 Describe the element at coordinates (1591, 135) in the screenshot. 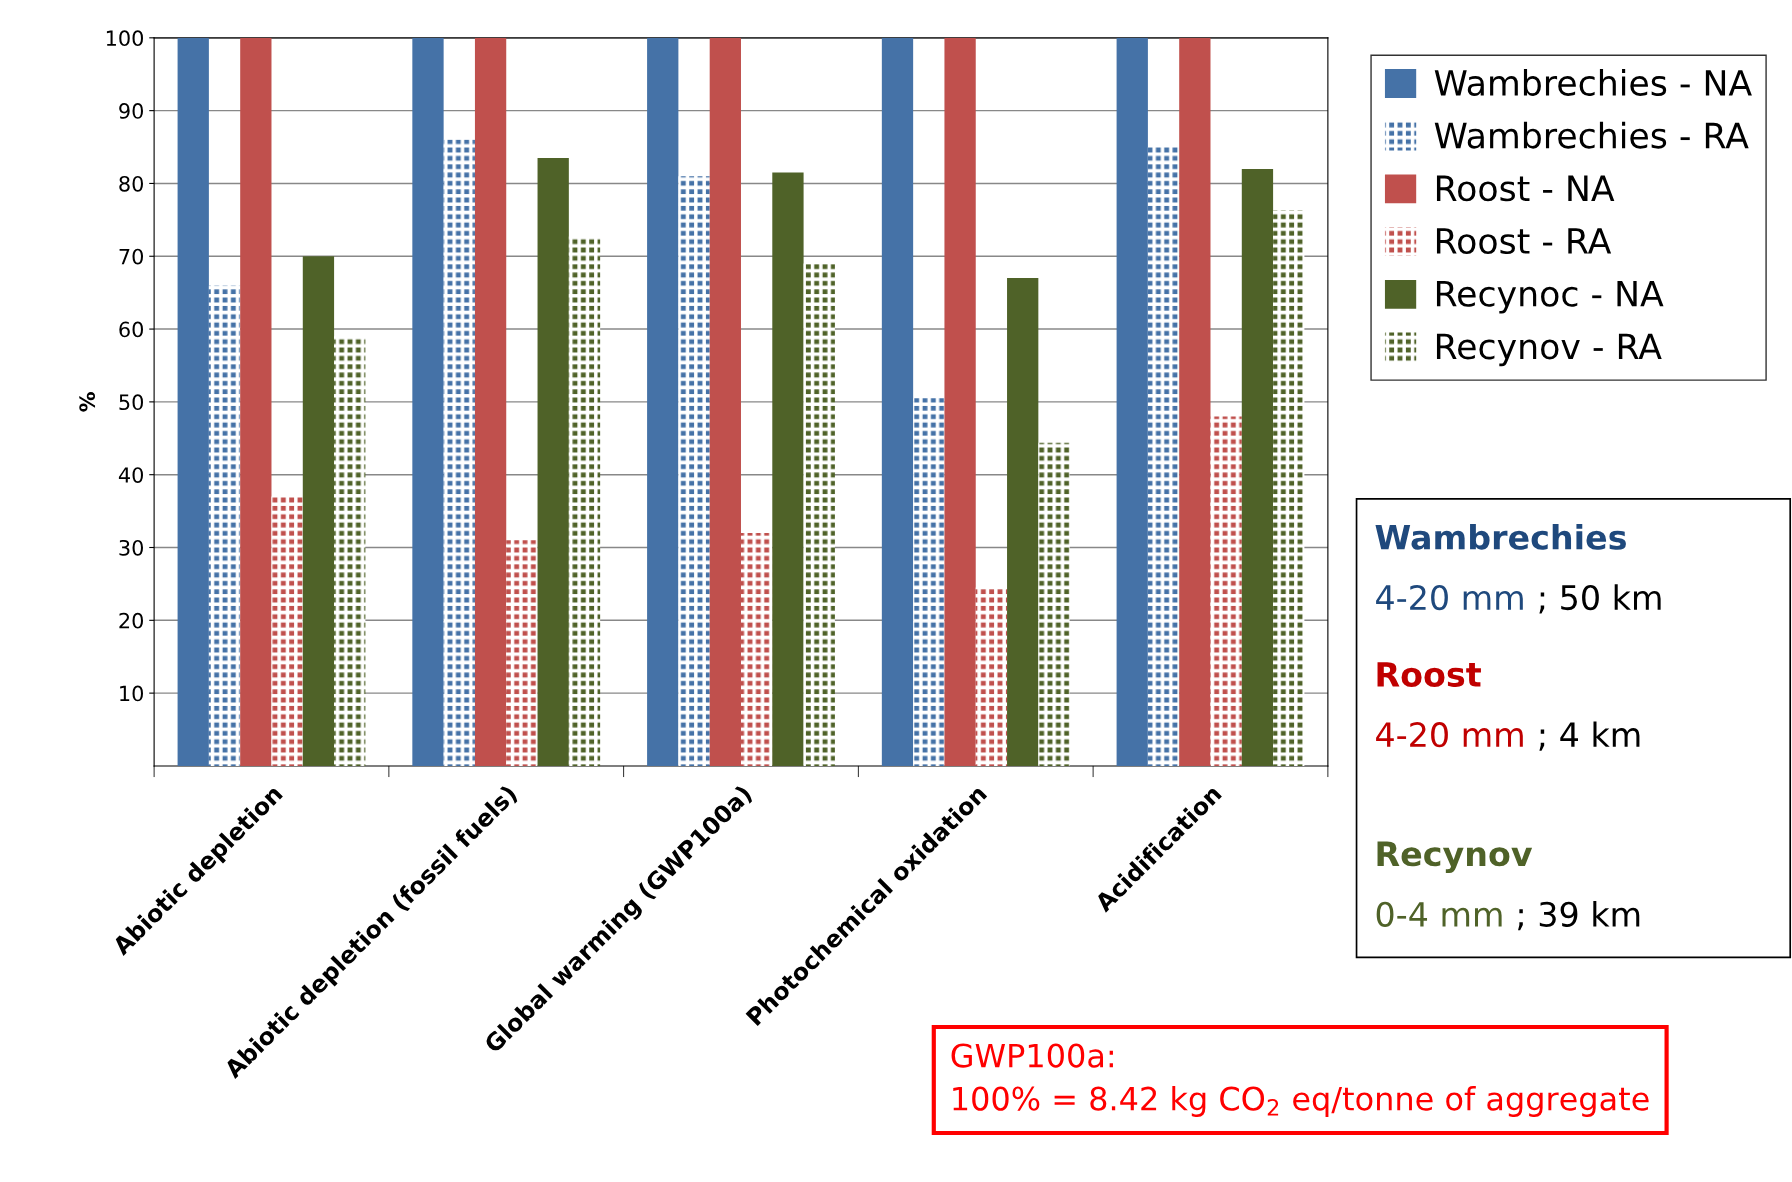

I see `legend-label: Wambrechies - RA` at that location.